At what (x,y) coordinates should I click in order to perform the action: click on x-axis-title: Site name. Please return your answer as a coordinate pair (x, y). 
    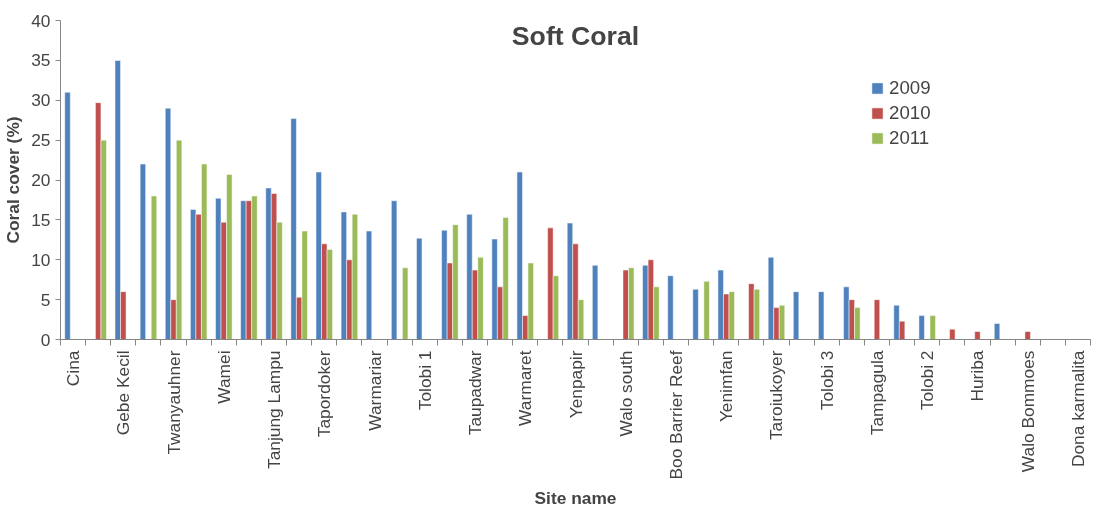
    Looking at the image, I should click on (575, 497).